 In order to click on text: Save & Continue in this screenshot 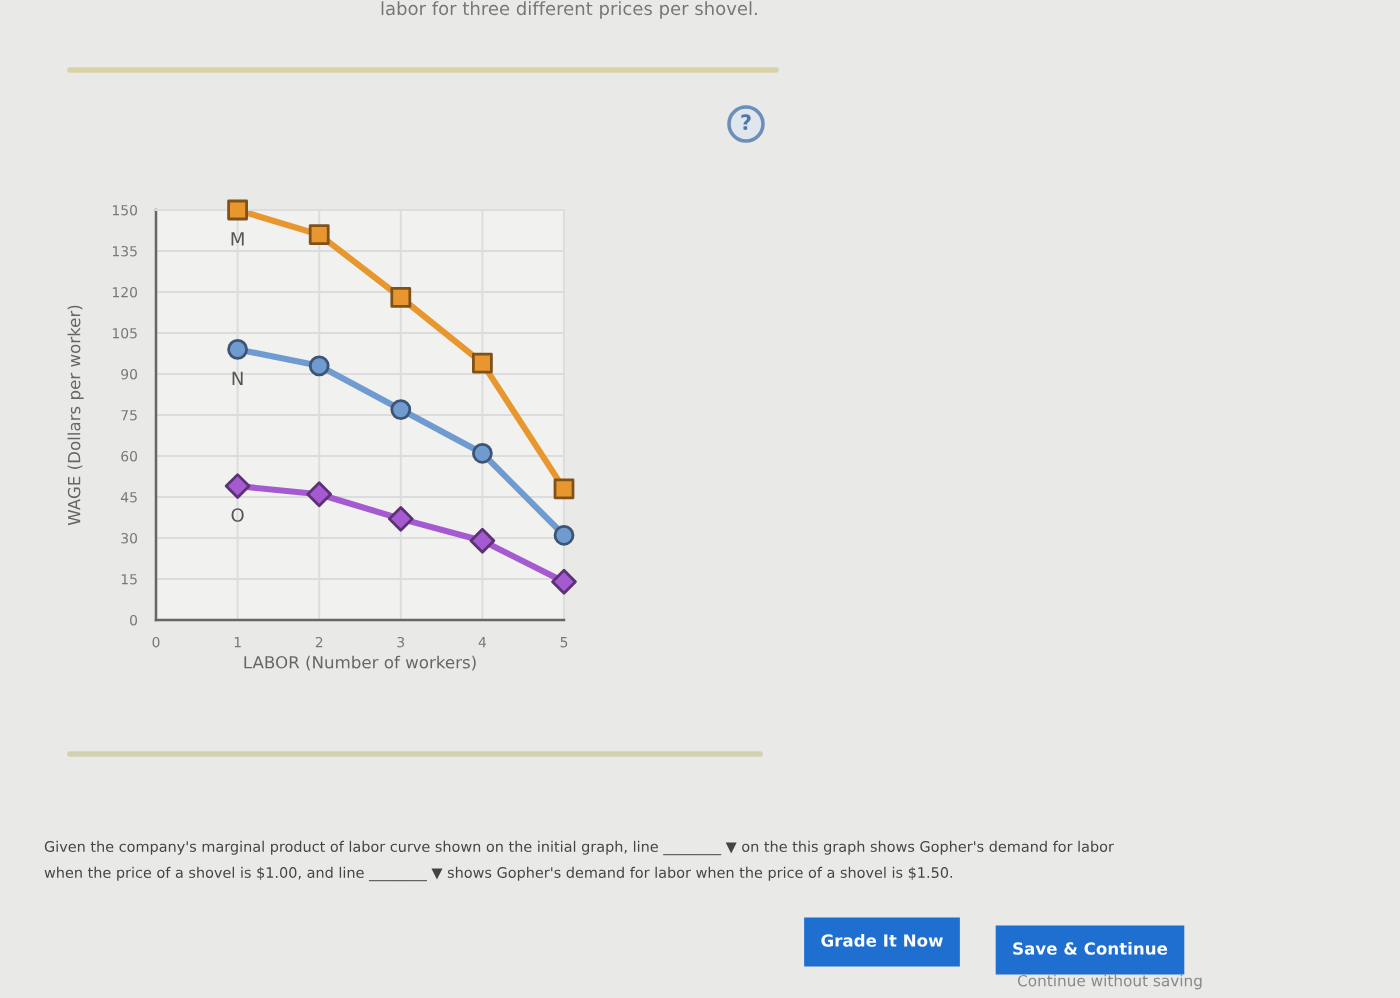, I will do `click(1090, 948)`.